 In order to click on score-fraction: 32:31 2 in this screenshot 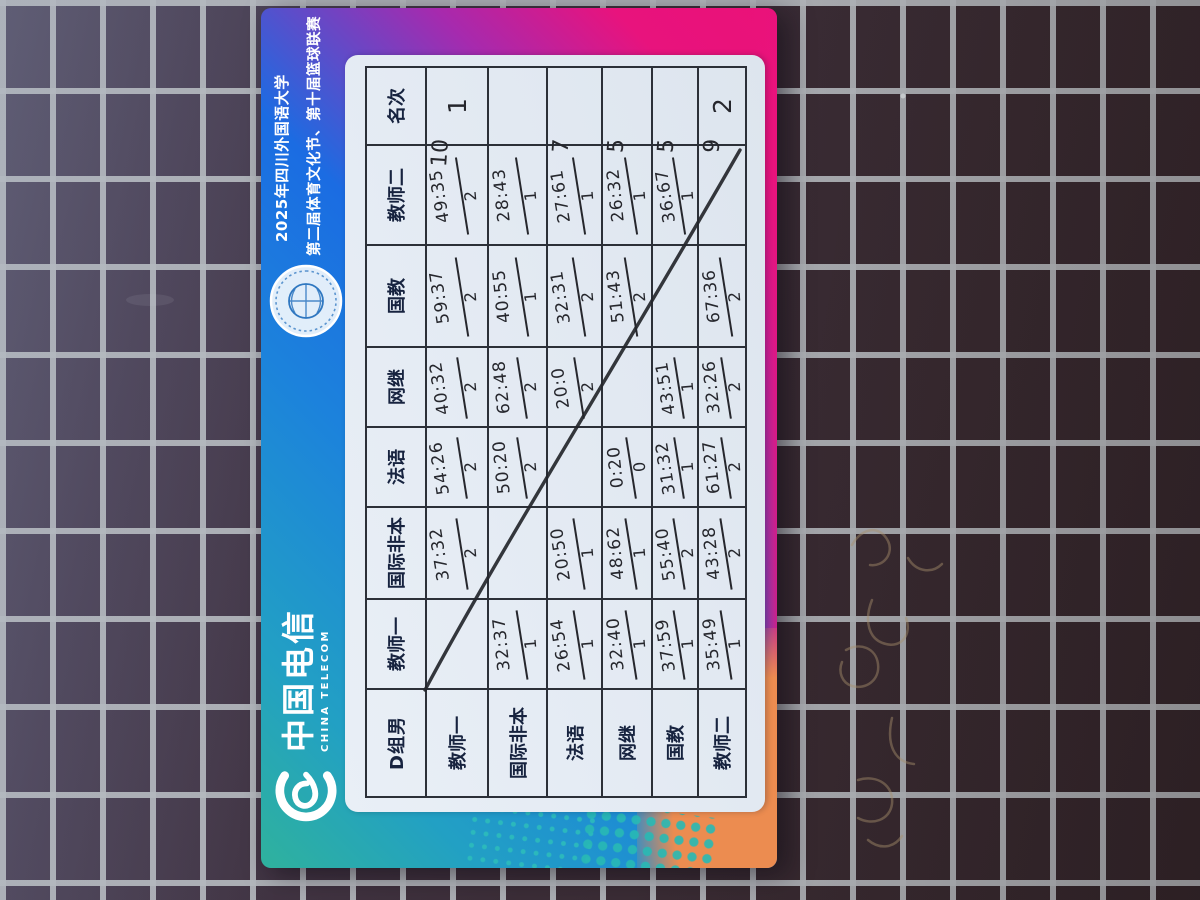, I will do `click(574, 296)`.